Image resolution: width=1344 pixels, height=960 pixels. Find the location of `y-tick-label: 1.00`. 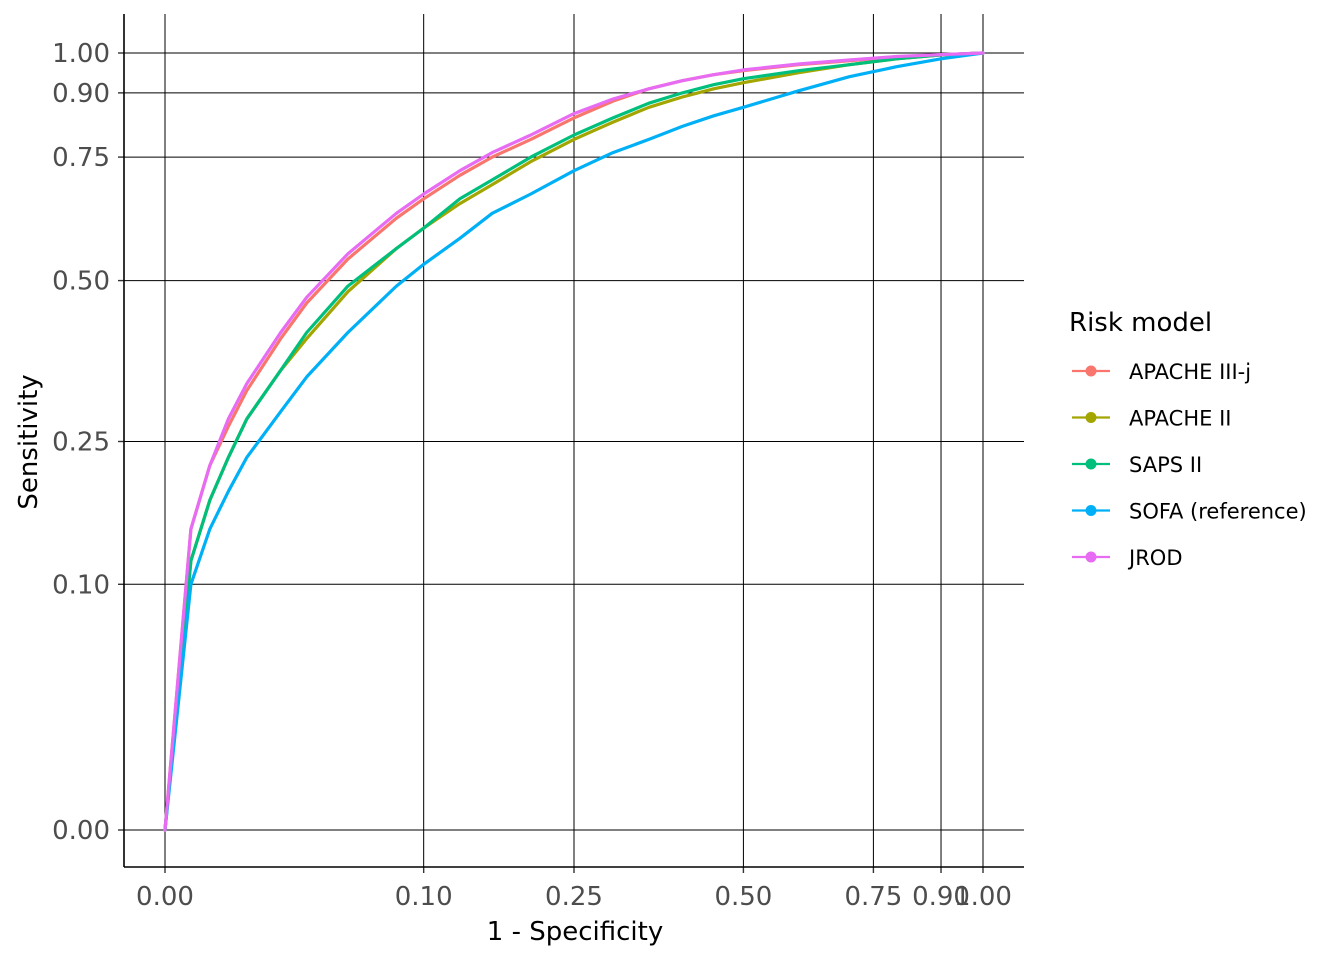

y-tick-label: 1.00 is located at coordinates (81, 54).